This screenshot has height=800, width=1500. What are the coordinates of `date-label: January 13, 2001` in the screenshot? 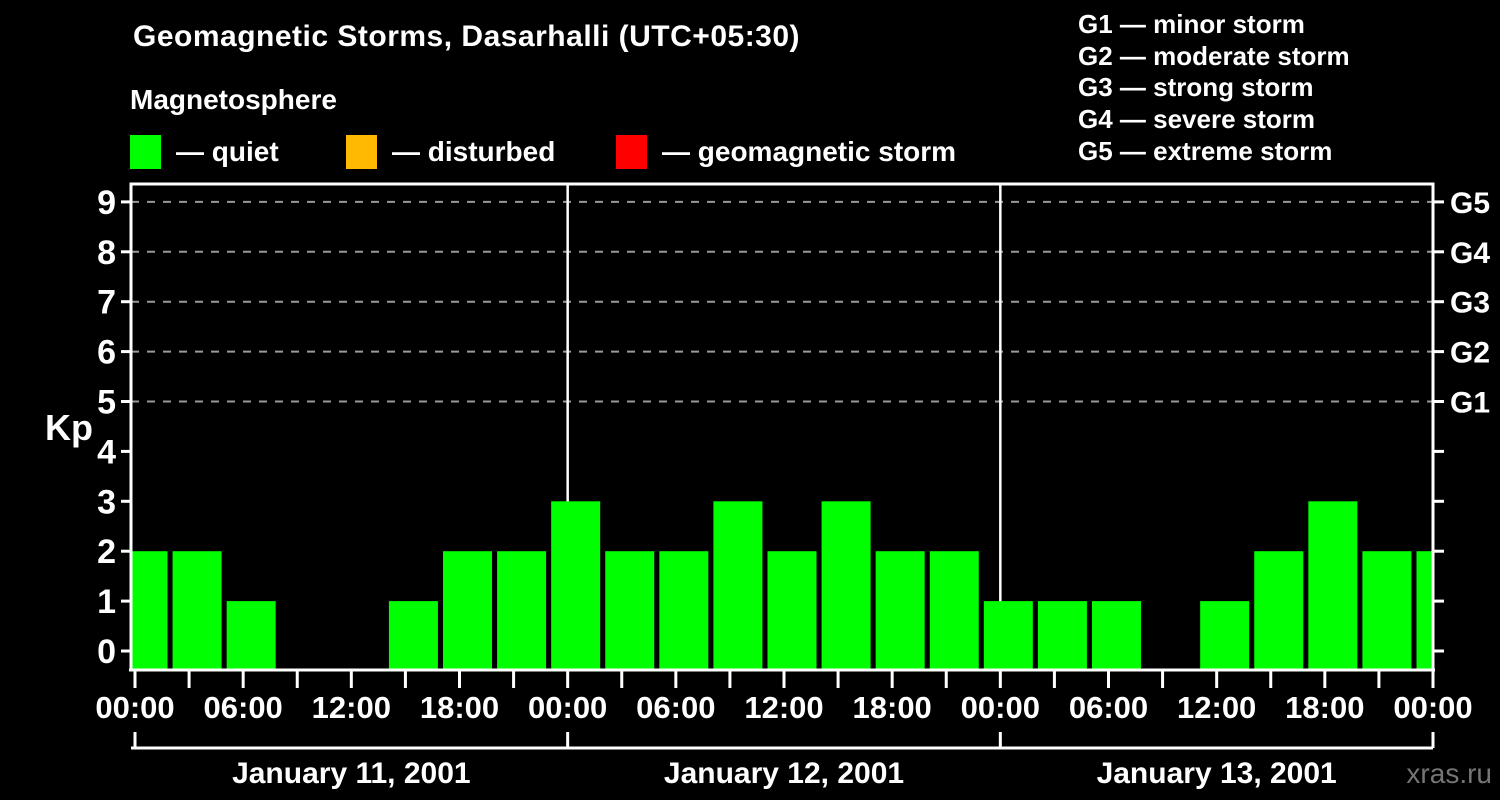 It's located at (1217, 773).